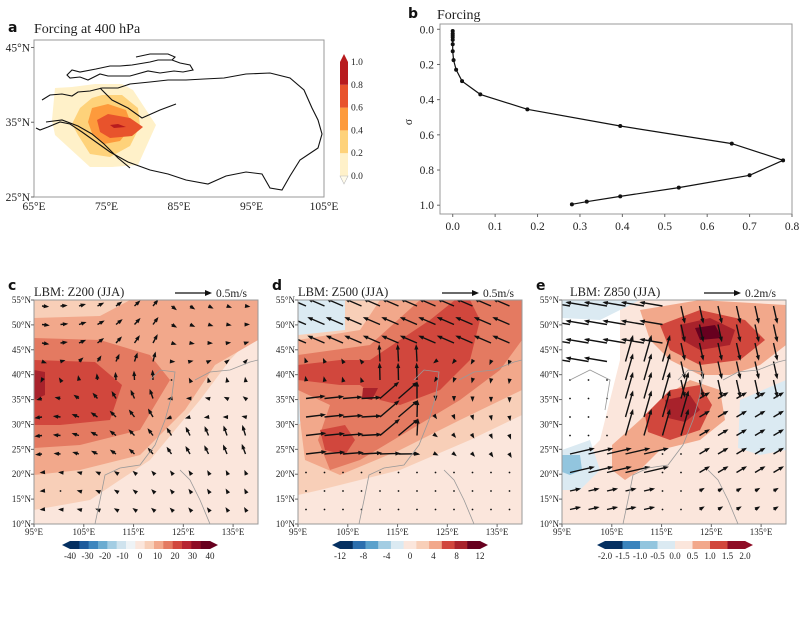 The width and height of the screenshot is (800, 640). I want to click on plot-frame-c, so click(146, 412).